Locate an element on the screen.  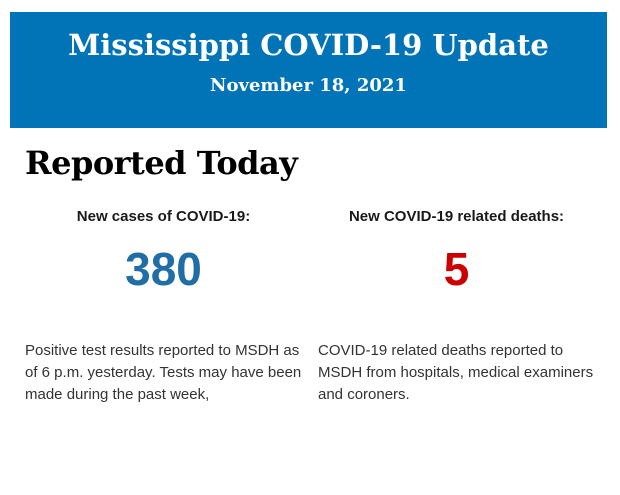
newsletter-title: Mississippi COVID-19 Update is located at coordinates (308, 45).